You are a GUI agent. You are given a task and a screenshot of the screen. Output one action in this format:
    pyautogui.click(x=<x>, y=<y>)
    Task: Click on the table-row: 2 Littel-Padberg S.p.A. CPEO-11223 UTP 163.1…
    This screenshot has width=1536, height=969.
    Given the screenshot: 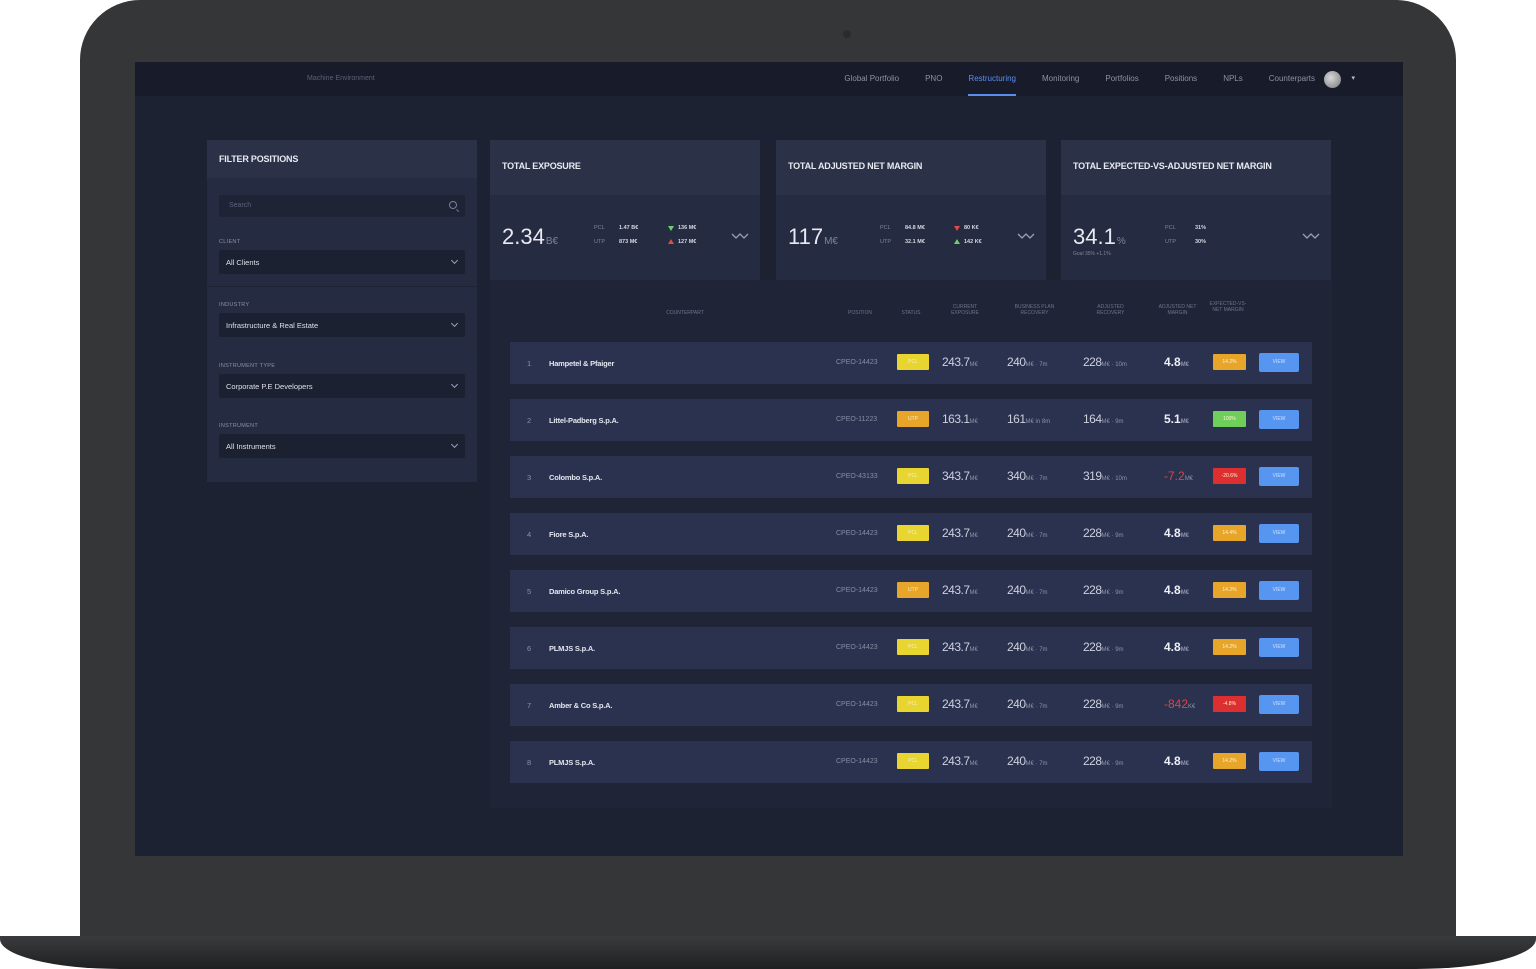 What is the action you would take?
    pyautogui.click(x=911, y=420)
    